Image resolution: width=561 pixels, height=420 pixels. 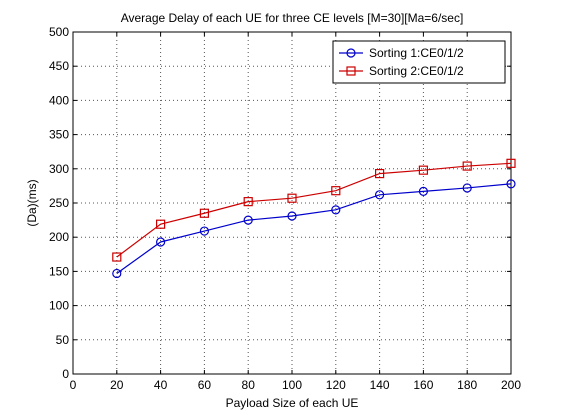 I want to click on legend: Sorting 1:CE0/1/2 Sorting 2:CE0/1/2, so click(x=419, y=62).